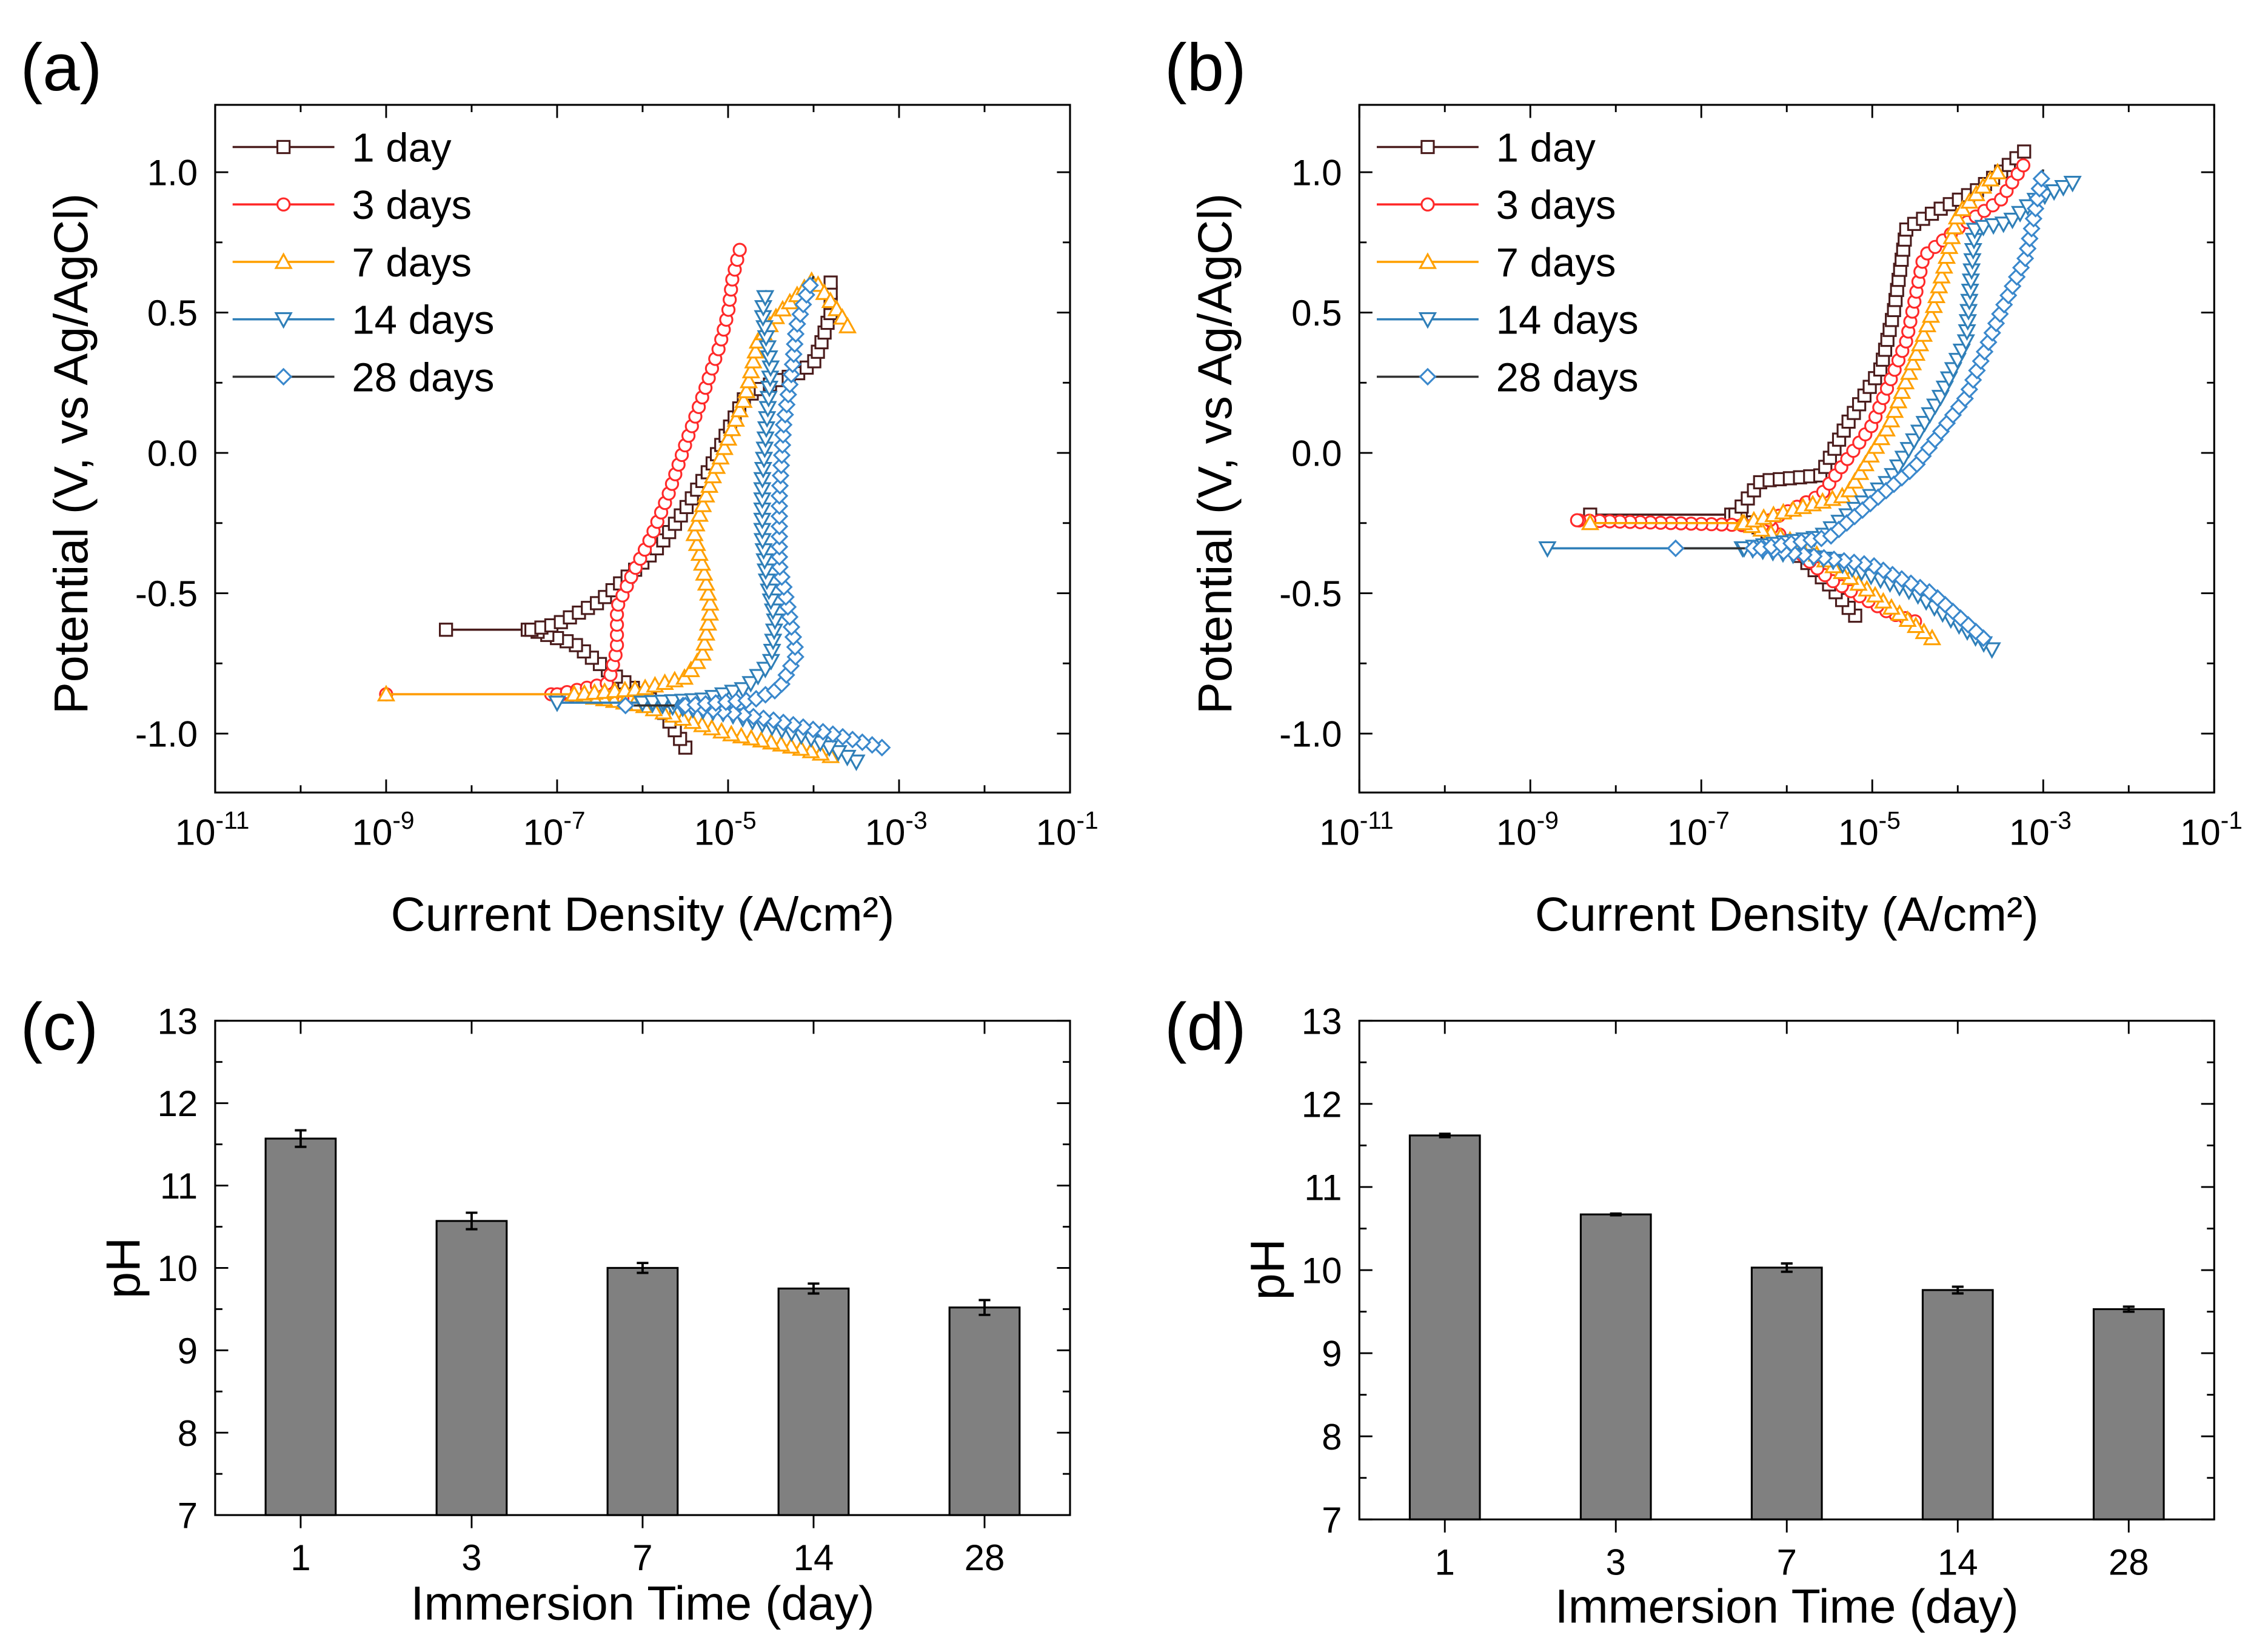 This screenshot has height=1649, width=2268. Describe the element at coordinates (1317, 313) in the screenshot. I see `y-tick-label: 0.5` at that location.